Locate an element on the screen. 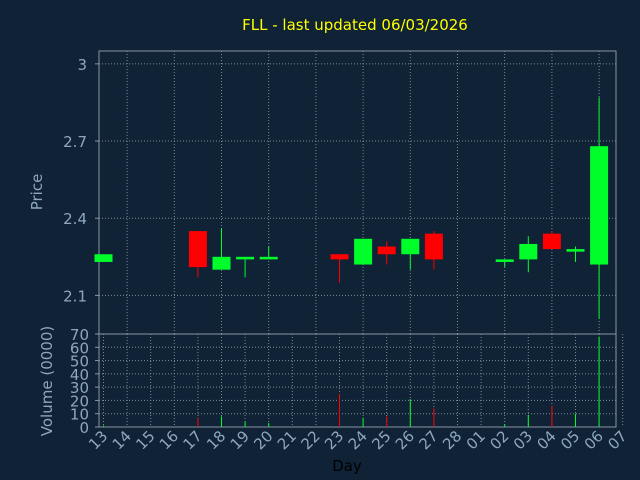  volume-bars is located at coordinates (351, 381).